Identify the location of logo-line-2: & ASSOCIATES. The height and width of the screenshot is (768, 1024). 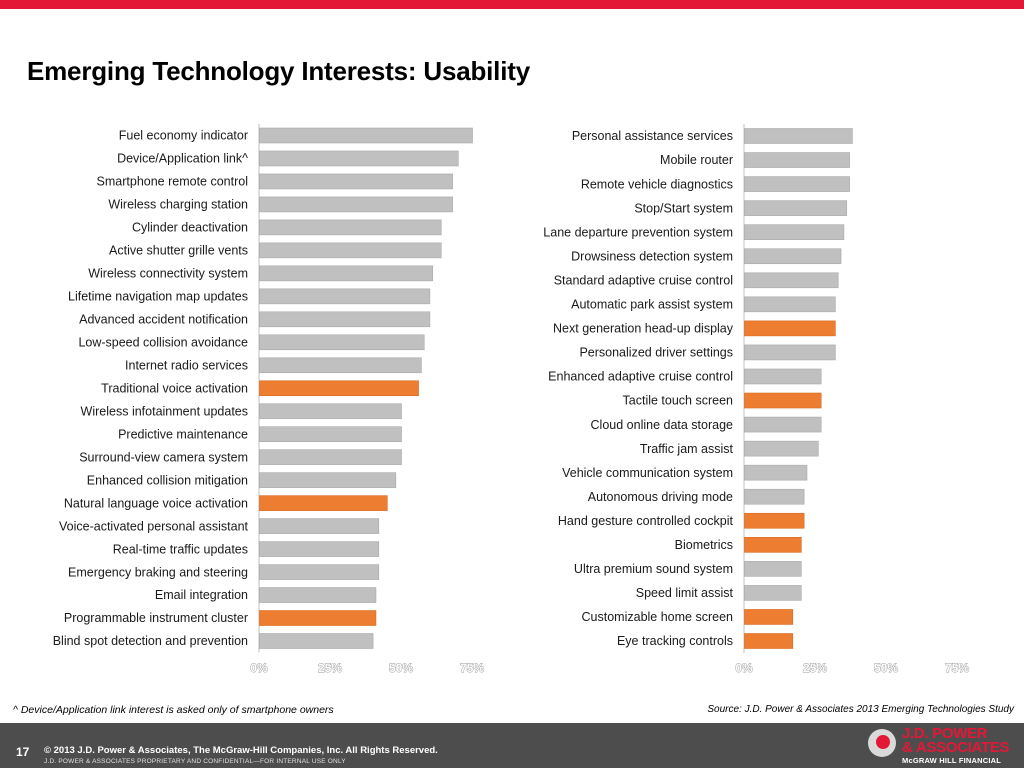
(956, 747).